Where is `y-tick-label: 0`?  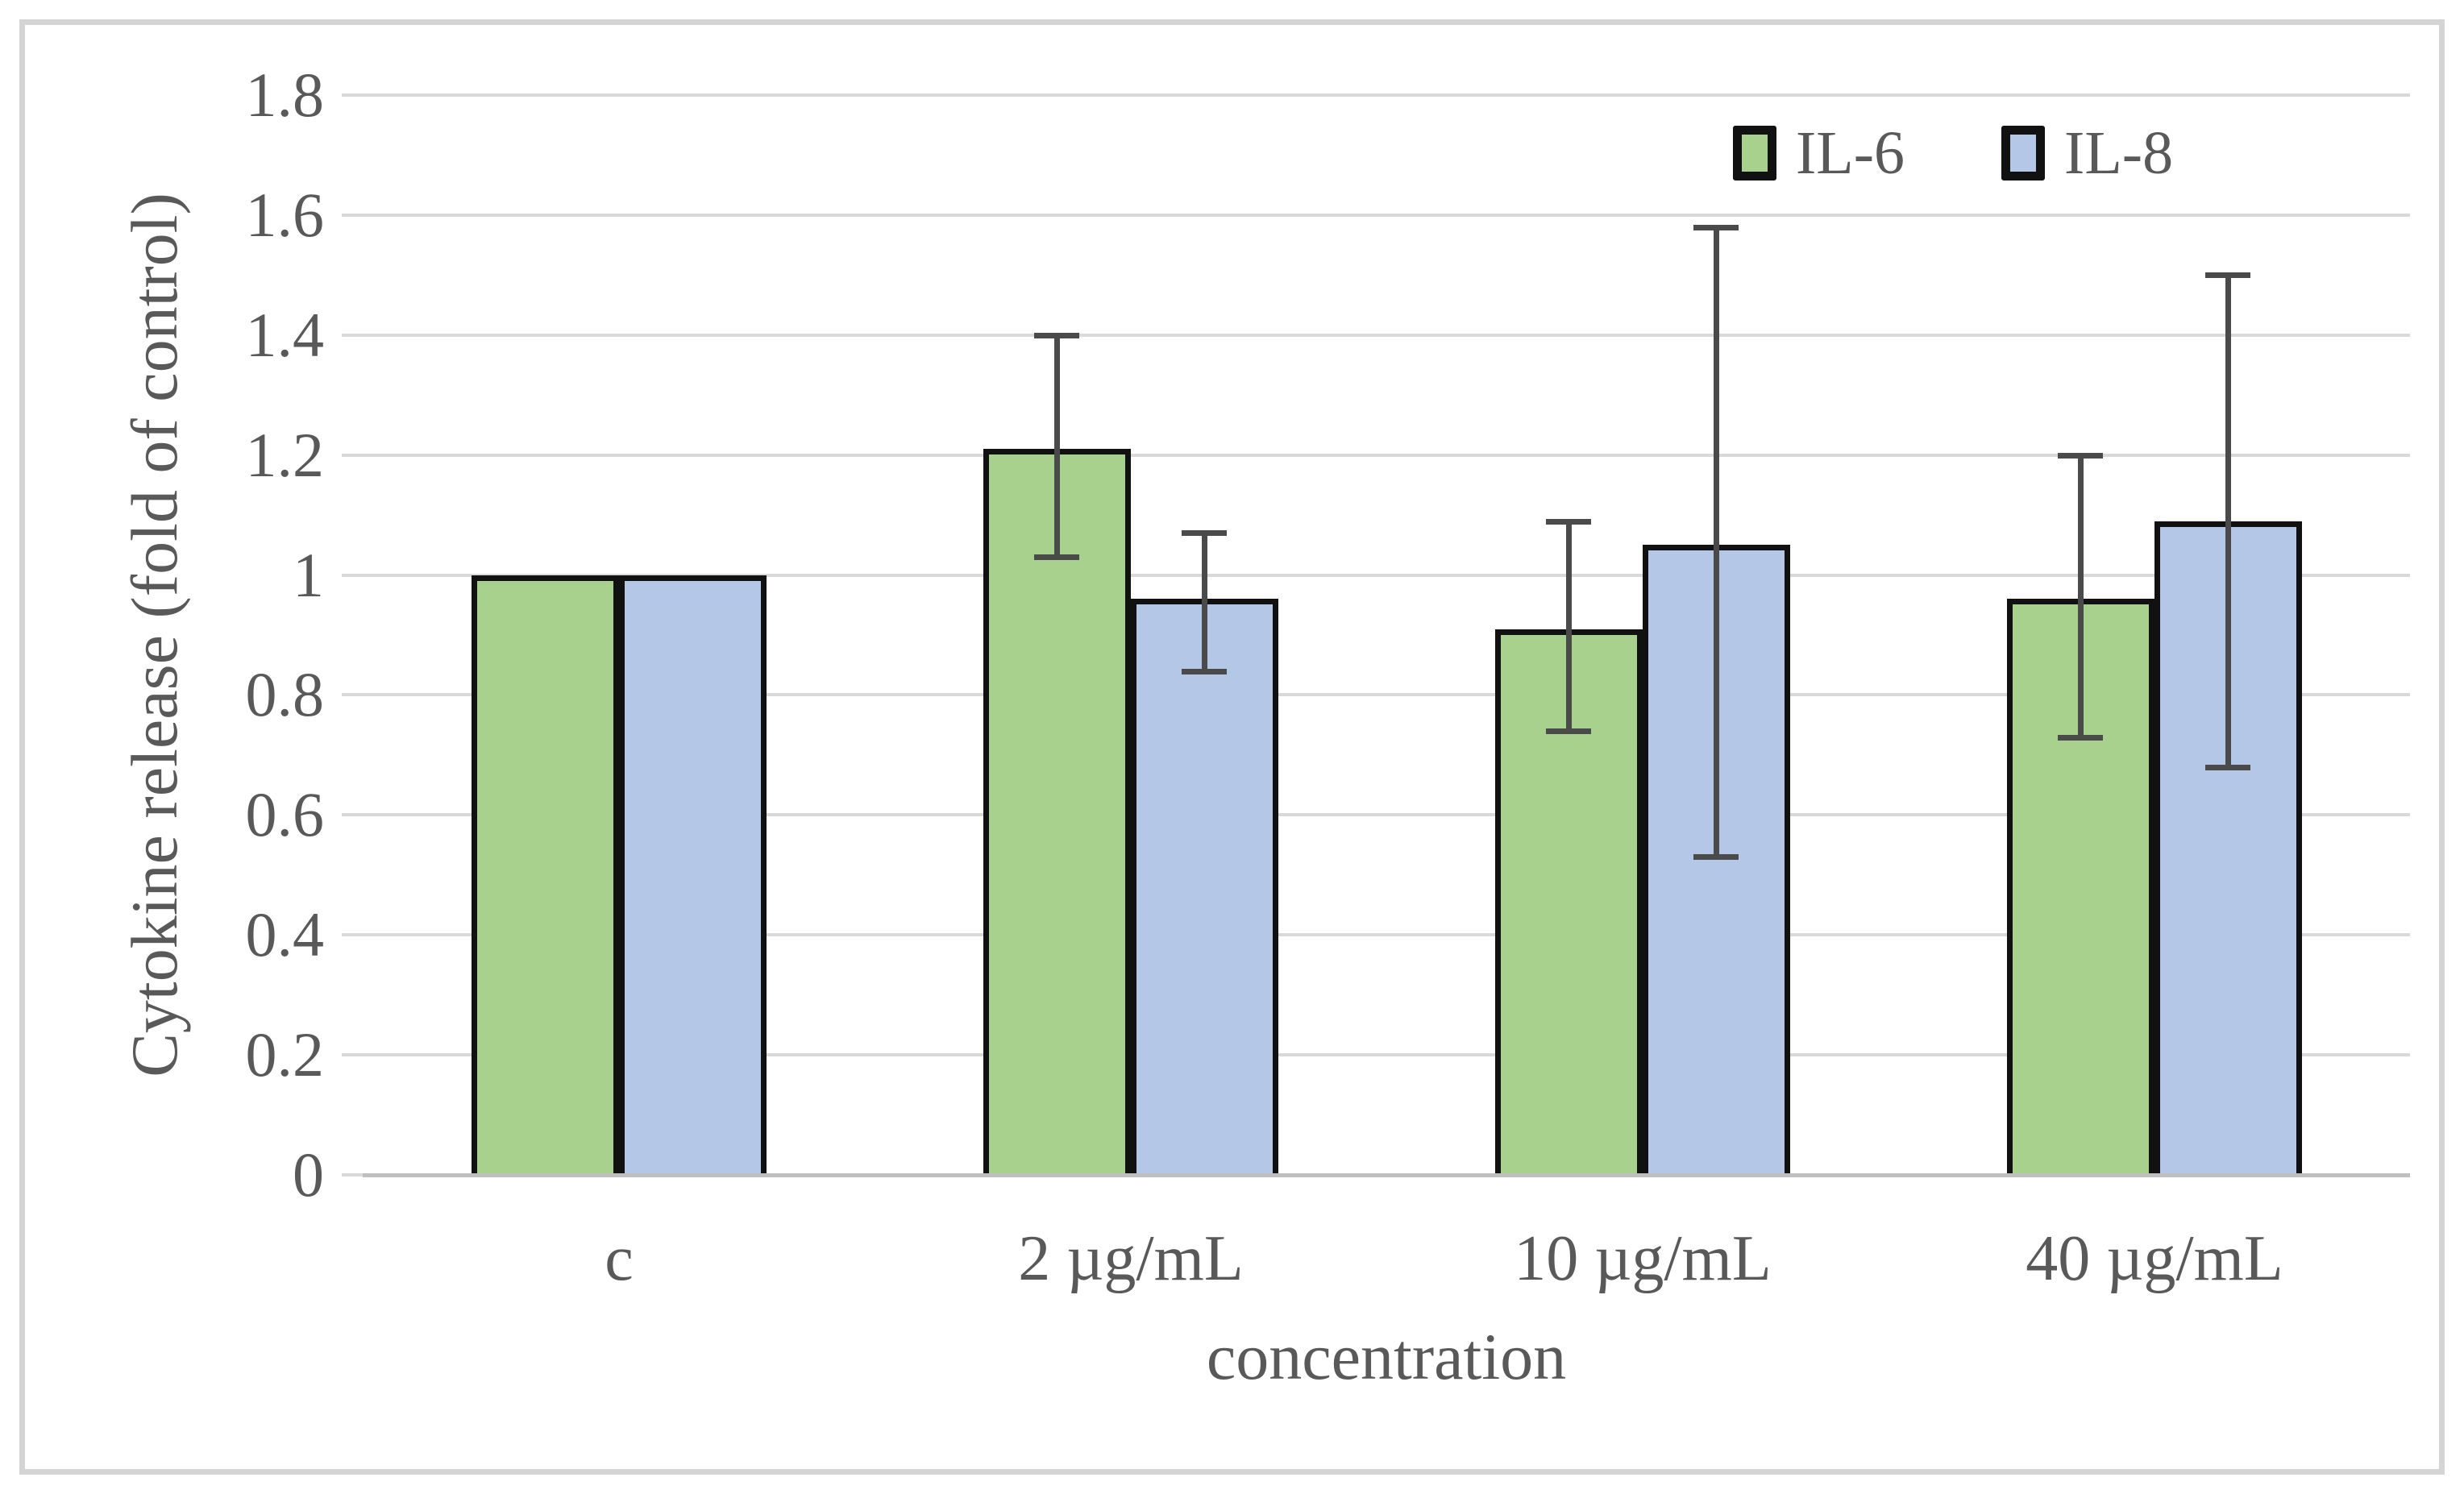
y-tick-label: 0 is located at coordinates (308, 1175).